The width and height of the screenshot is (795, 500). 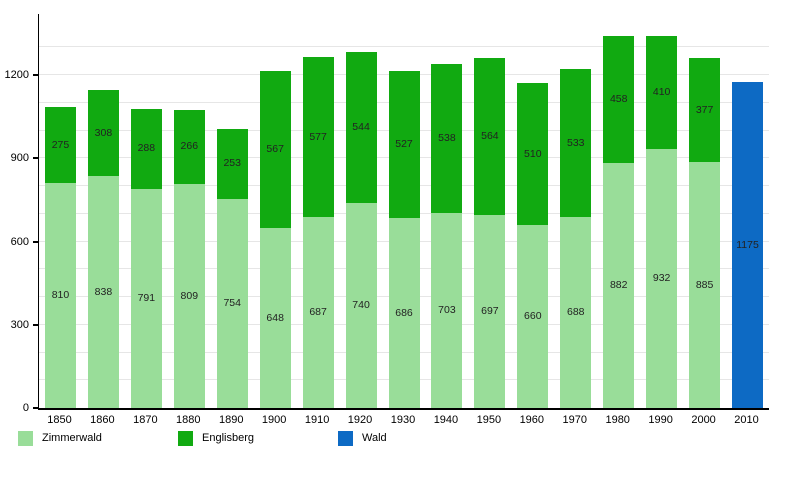 I want to click on x-tick-label-1880: 1880, so click(x=188, y=420).